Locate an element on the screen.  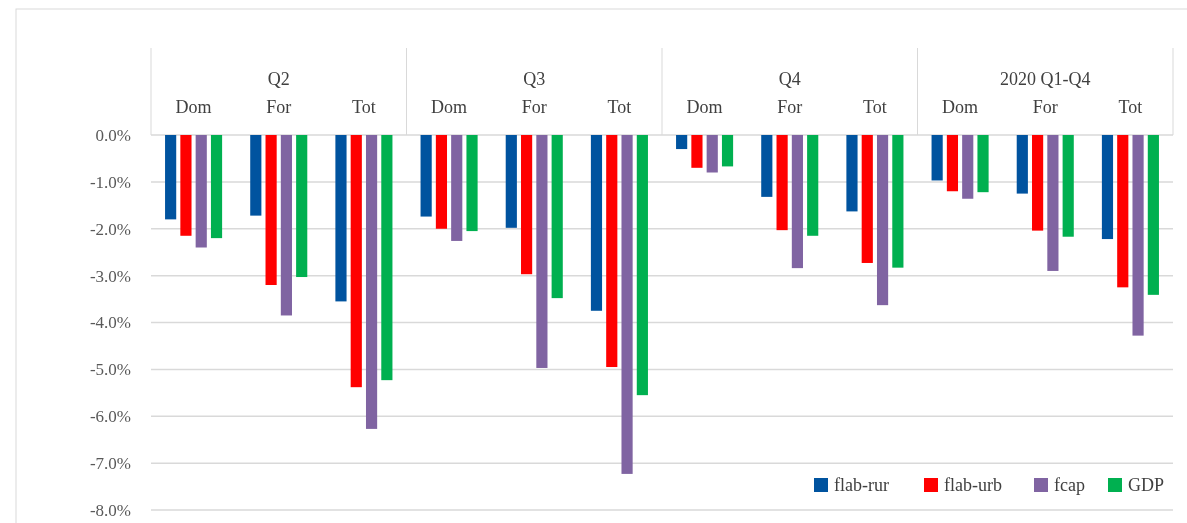
legend-label: GDP is located at coordinates (1146, 485).